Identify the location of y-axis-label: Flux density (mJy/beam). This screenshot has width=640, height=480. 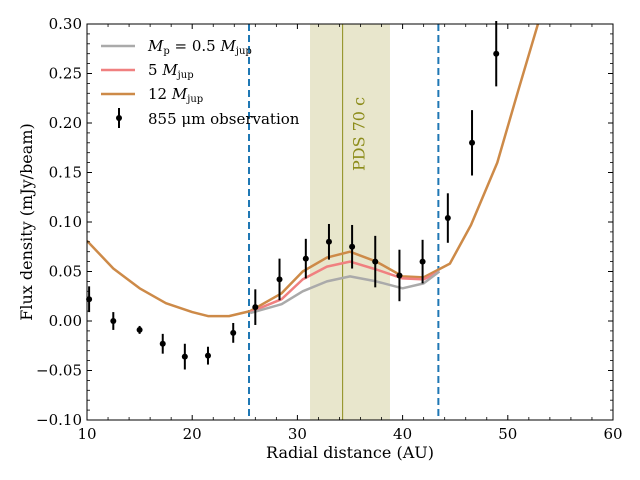
(26, 221).